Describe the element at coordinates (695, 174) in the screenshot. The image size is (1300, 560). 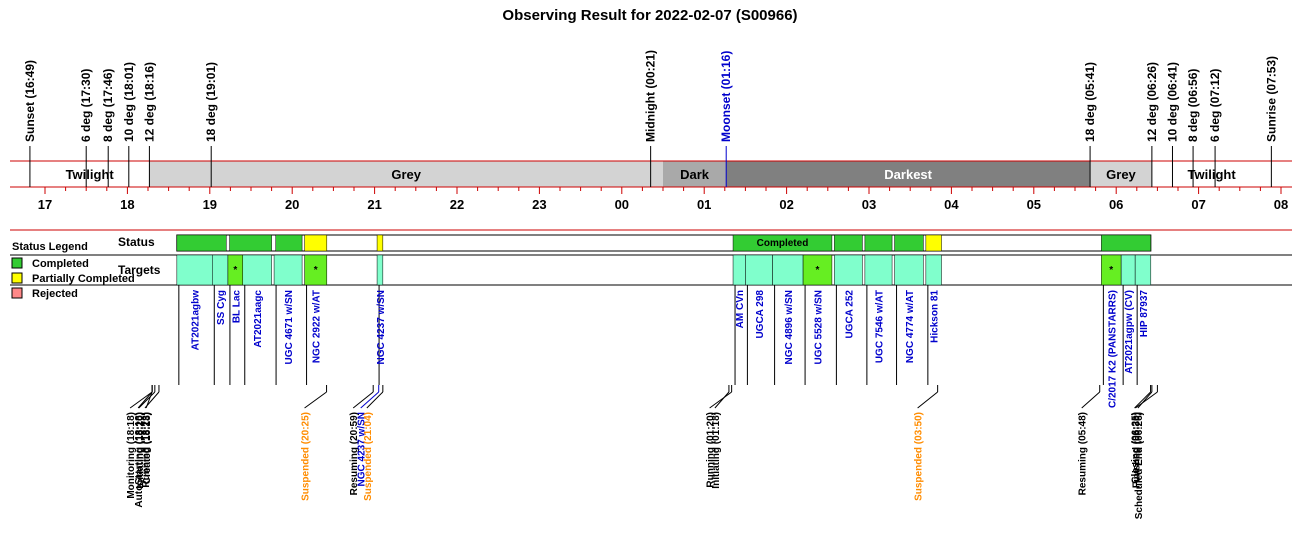
I see `phase-label: Dark` at that location.